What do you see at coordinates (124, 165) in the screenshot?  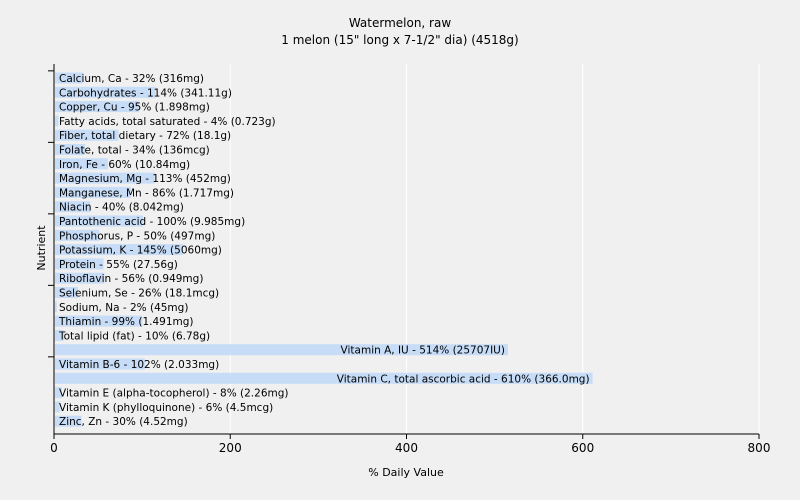 I see `bar-label: Iron, Fe - 60% (10.84mg)` at bounding box center [124, 165].